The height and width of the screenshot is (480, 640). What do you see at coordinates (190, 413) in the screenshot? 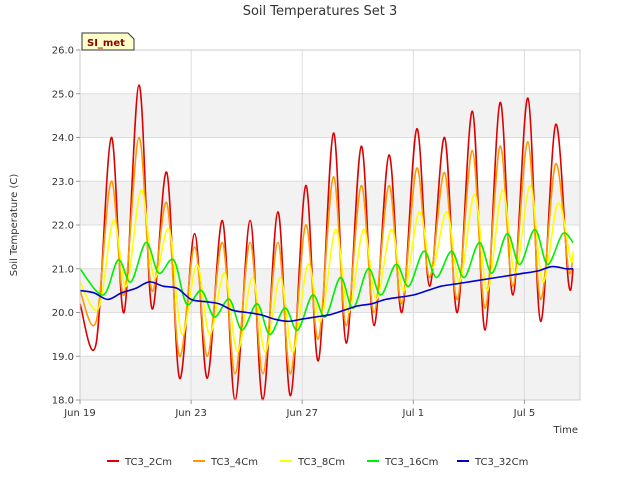
I see `x-tick-label: Jun 23` at bounding box center [190, 413].